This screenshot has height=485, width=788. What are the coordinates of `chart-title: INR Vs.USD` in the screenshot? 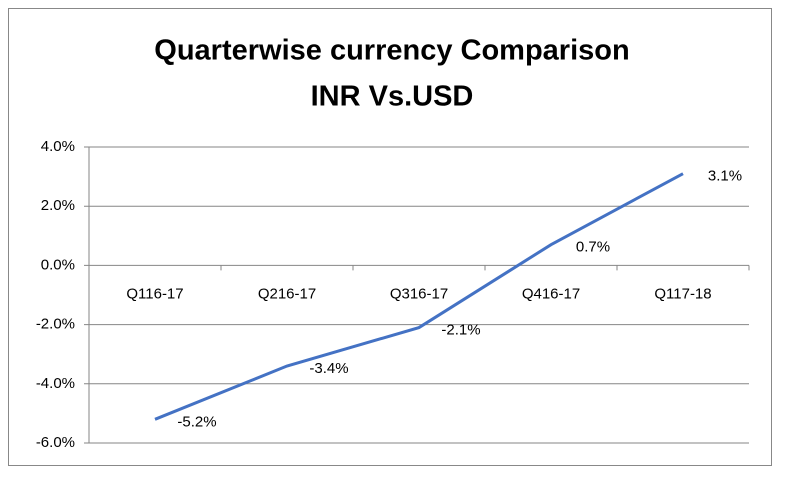 It's located at (392, 97).